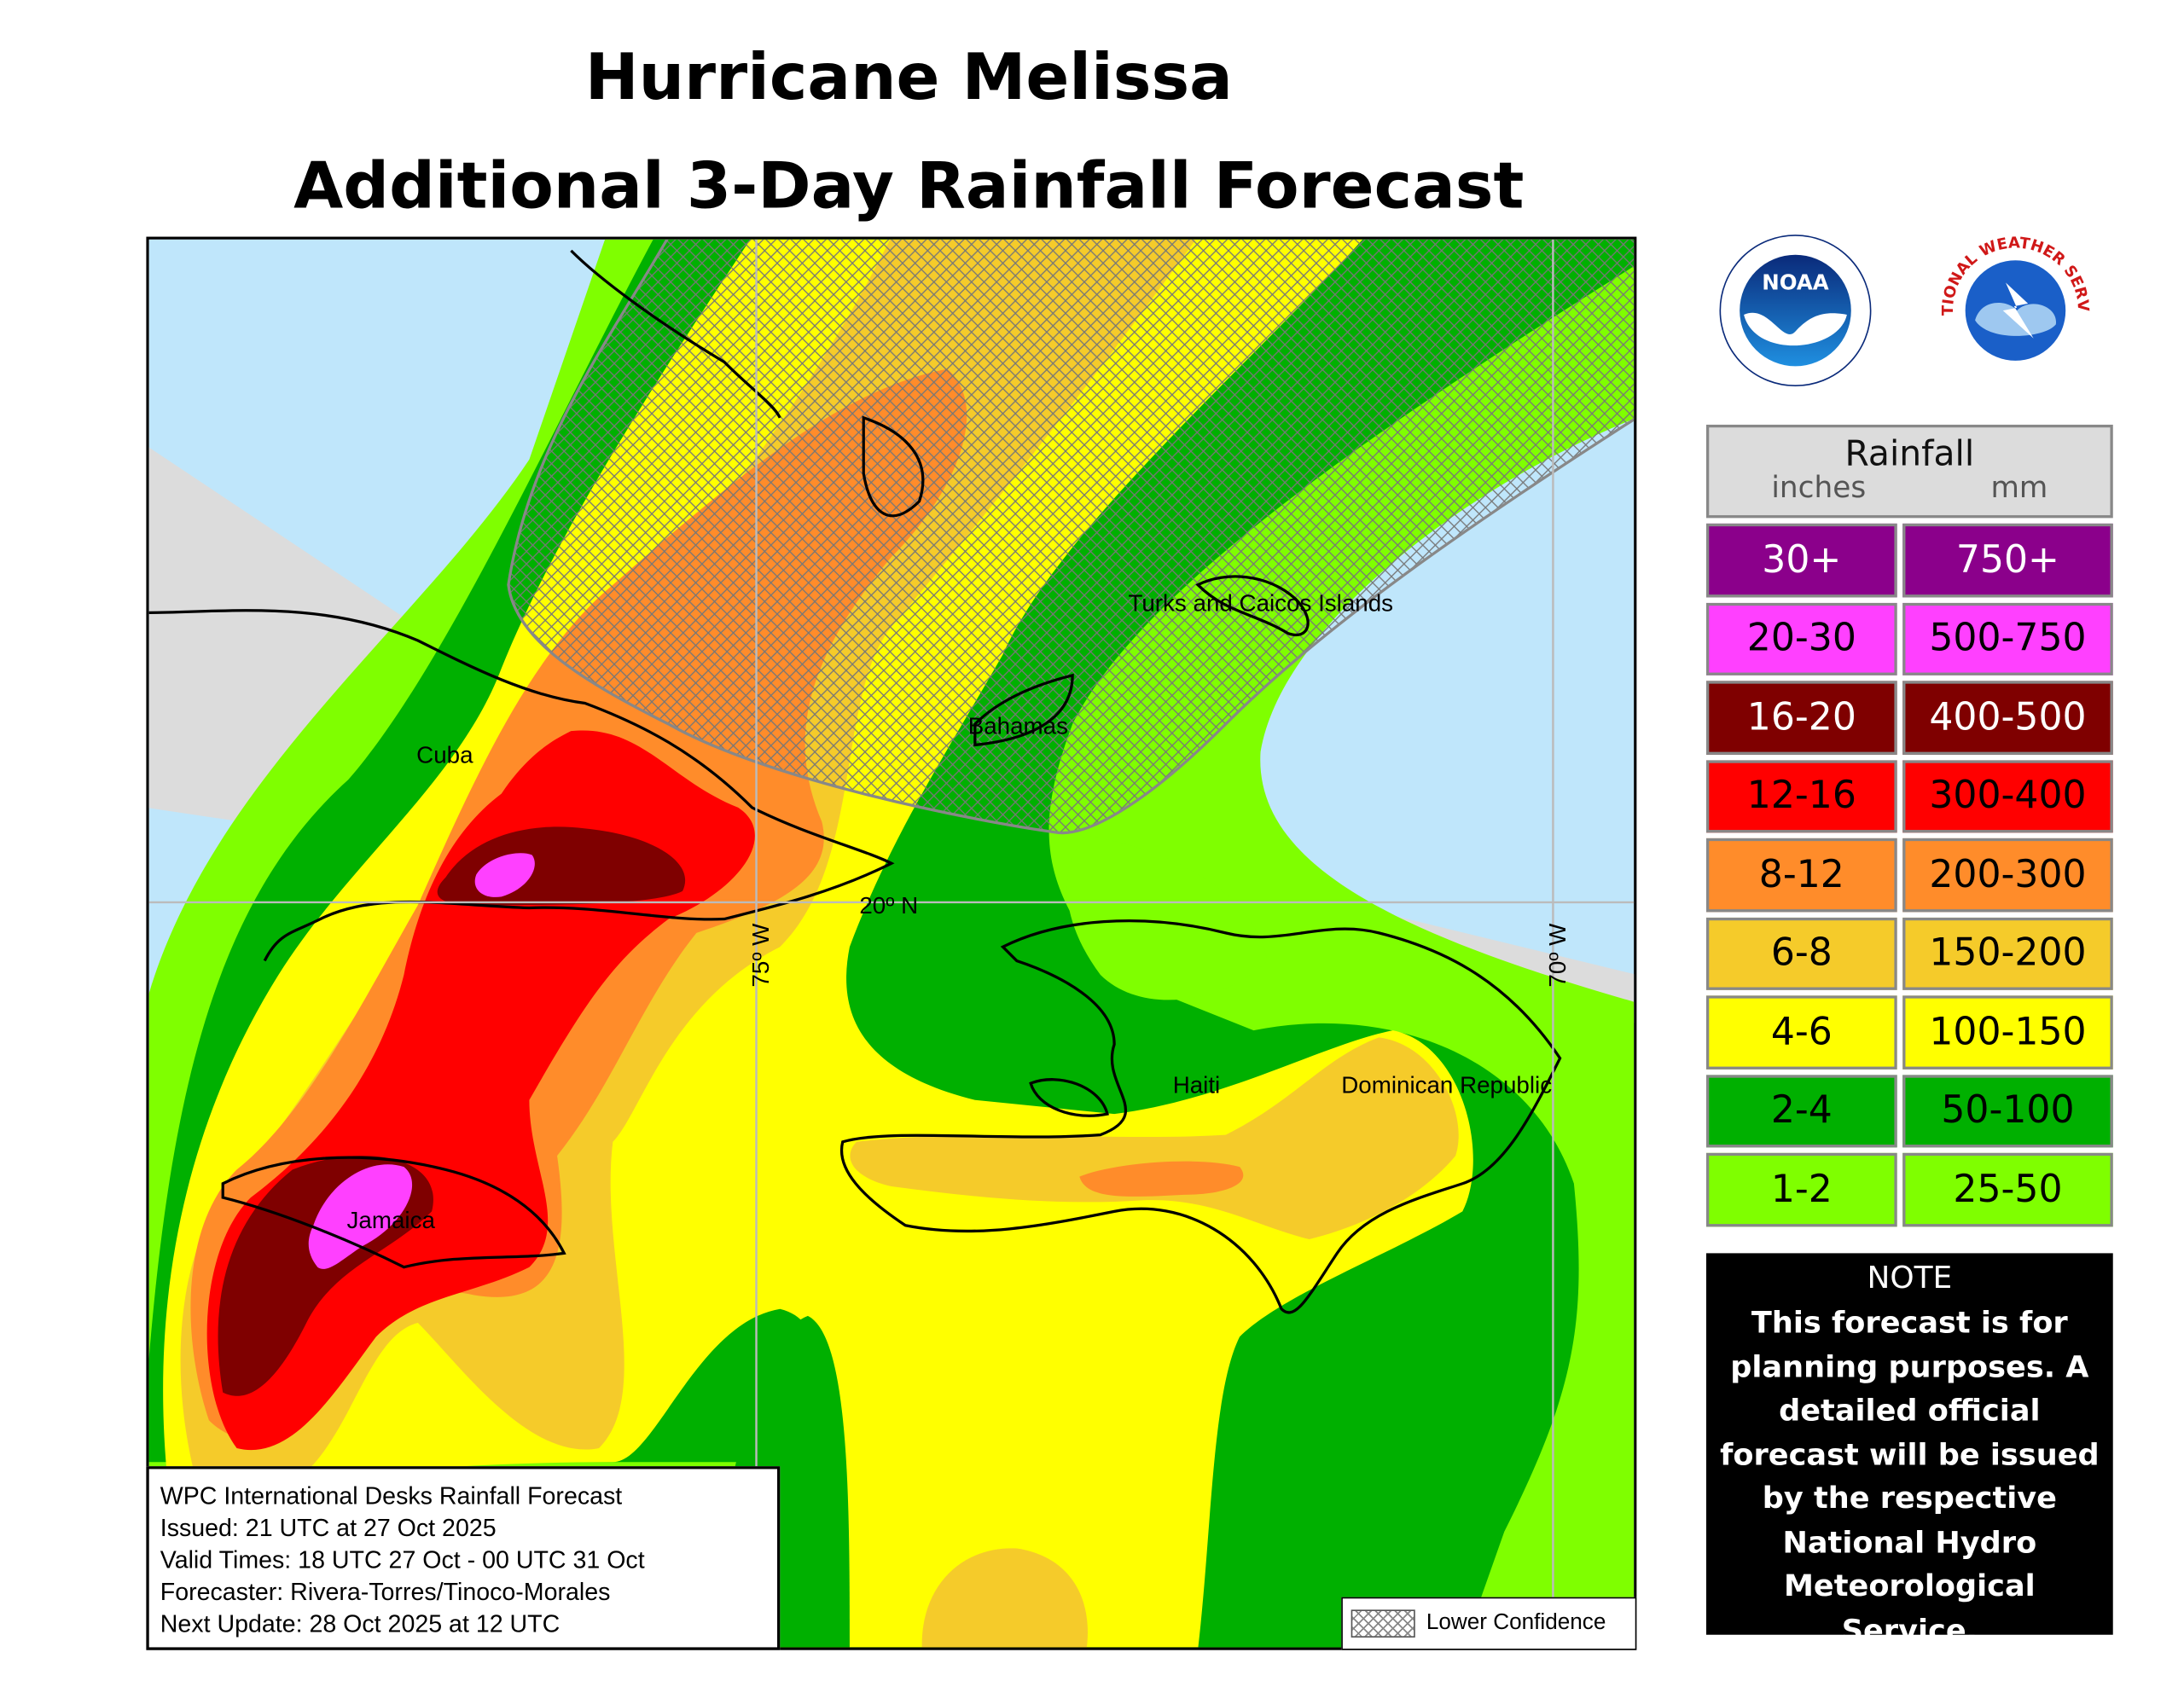  What do you see at coordinates (505, 875) in the screenshot?
I see `contour-20-30in-cuba` at bounding box center [505, 875].